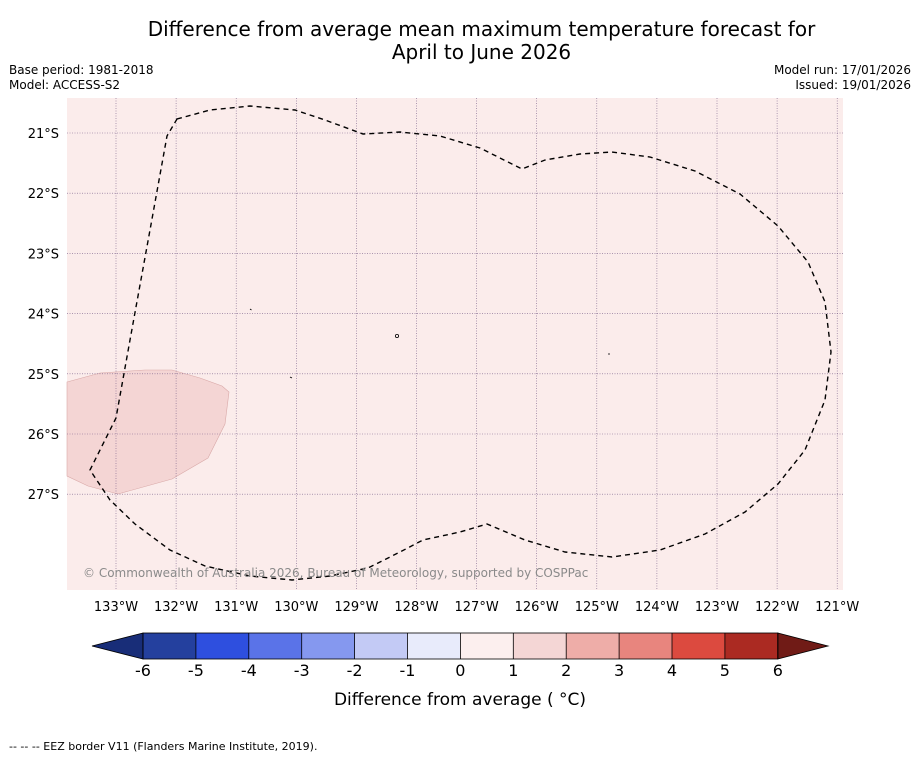  What do you see at coordinates (236, 607) in the screenshot?
I see `longitude-label: 131°W` at bounding box center [236, 607].